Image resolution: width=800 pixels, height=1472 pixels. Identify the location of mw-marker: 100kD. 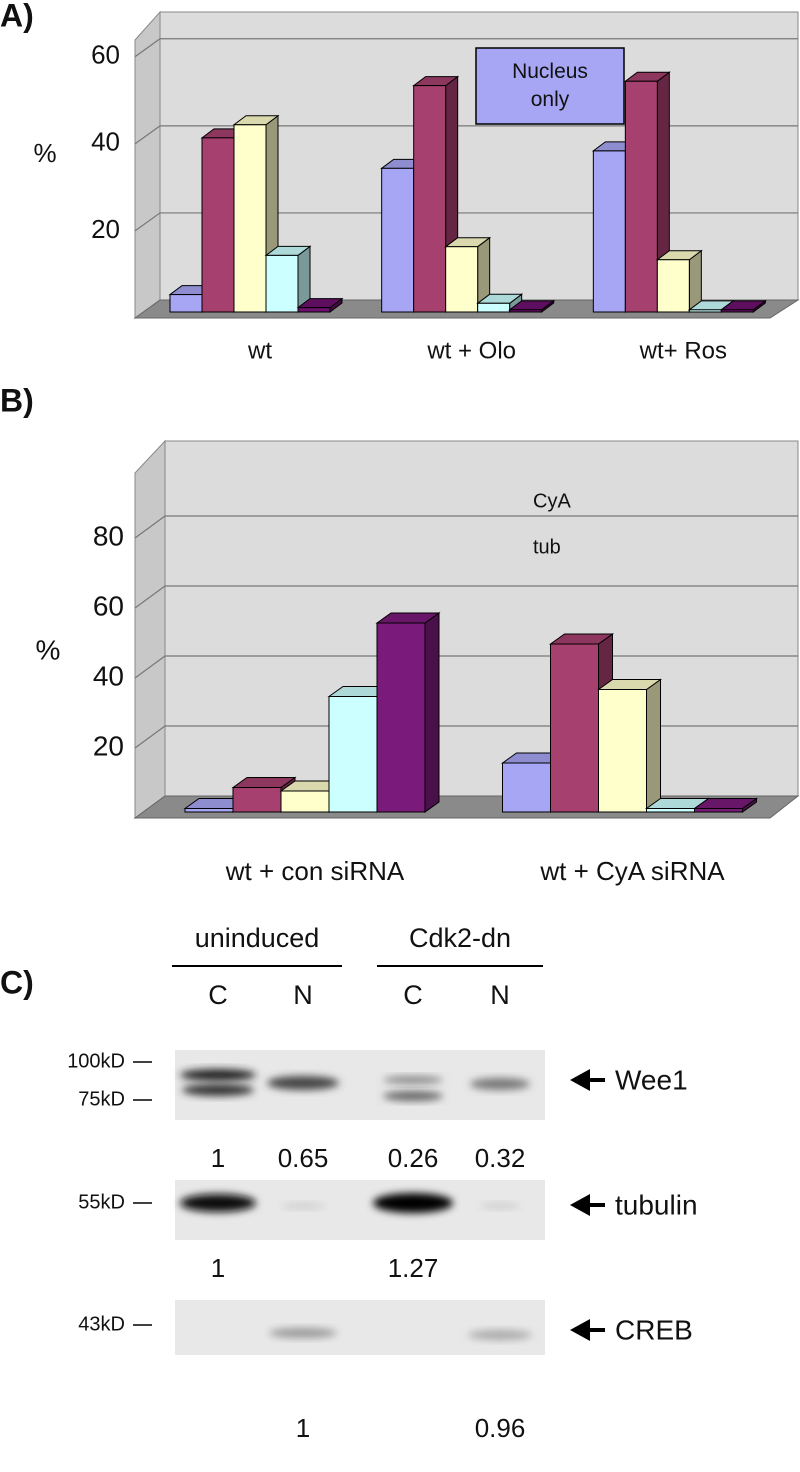
(96, 1061).